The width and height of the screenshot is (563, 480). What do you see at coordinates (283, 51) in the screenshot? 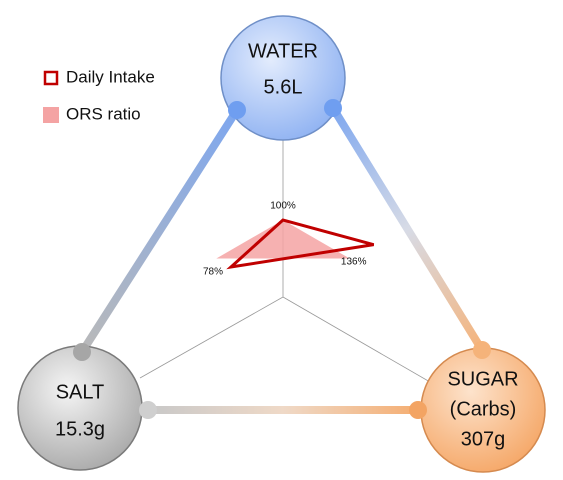
I see `node-label: WATER` at bounding box center [283, 51].